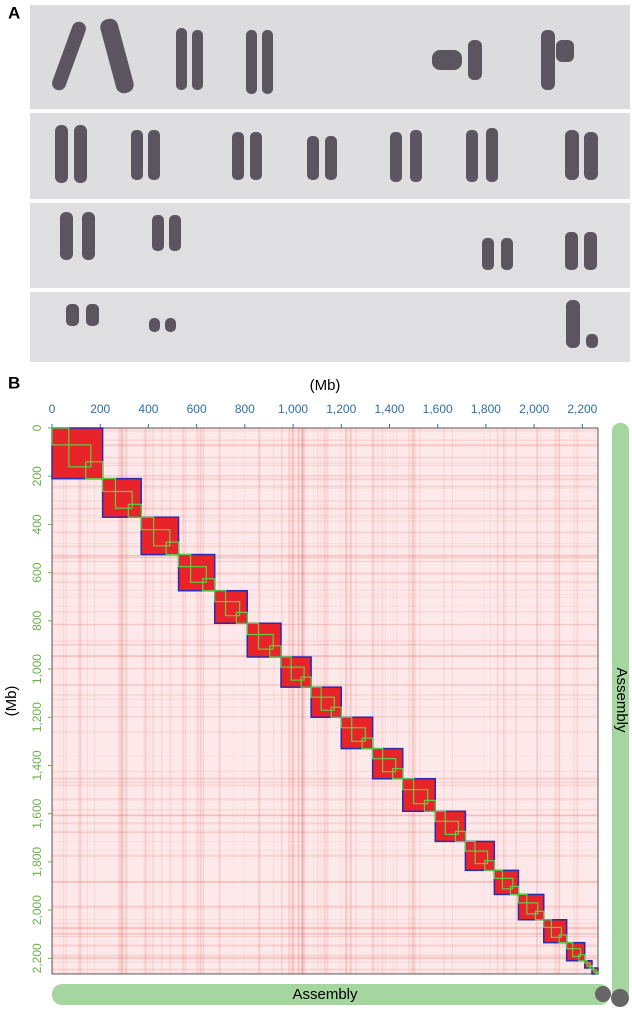 This screenshot has width=632, height=1013. I want to click on y-tick-label: 400, so click(37, 524).